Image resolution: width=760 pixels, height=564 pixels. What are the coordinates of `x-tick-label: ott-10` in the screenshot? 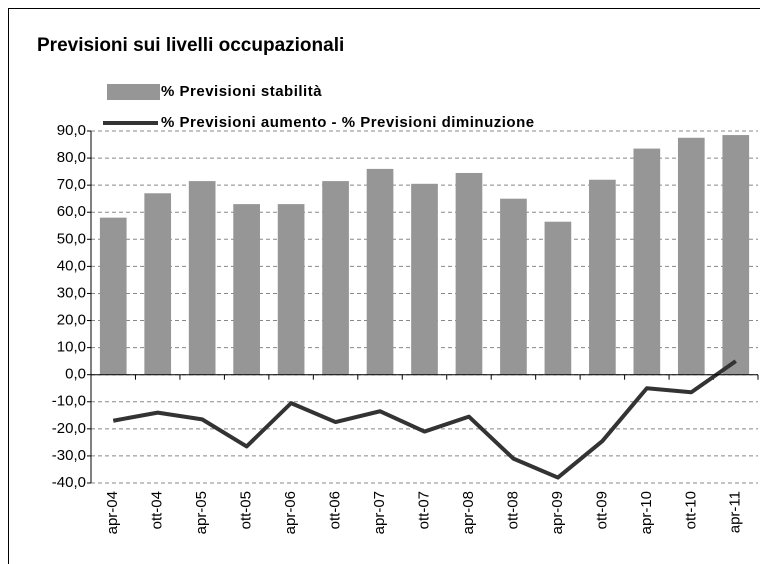 It's located at (690, 510).